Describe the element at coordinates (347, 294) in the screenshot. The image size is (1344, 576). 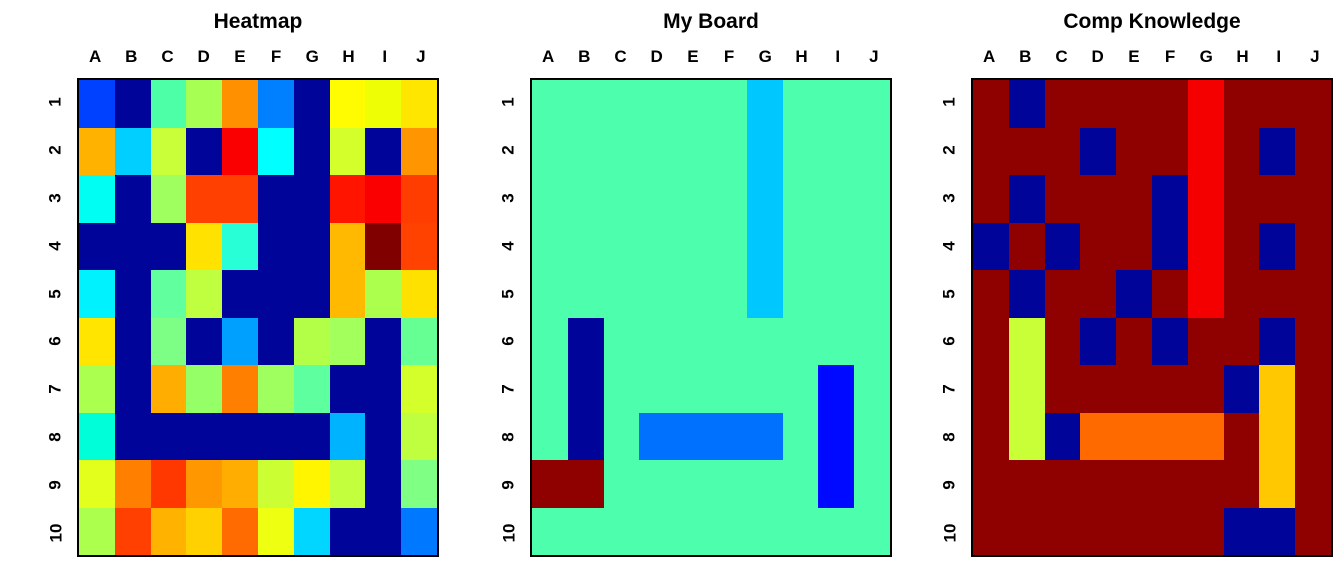
I see `grid-cell-H5` at that location.